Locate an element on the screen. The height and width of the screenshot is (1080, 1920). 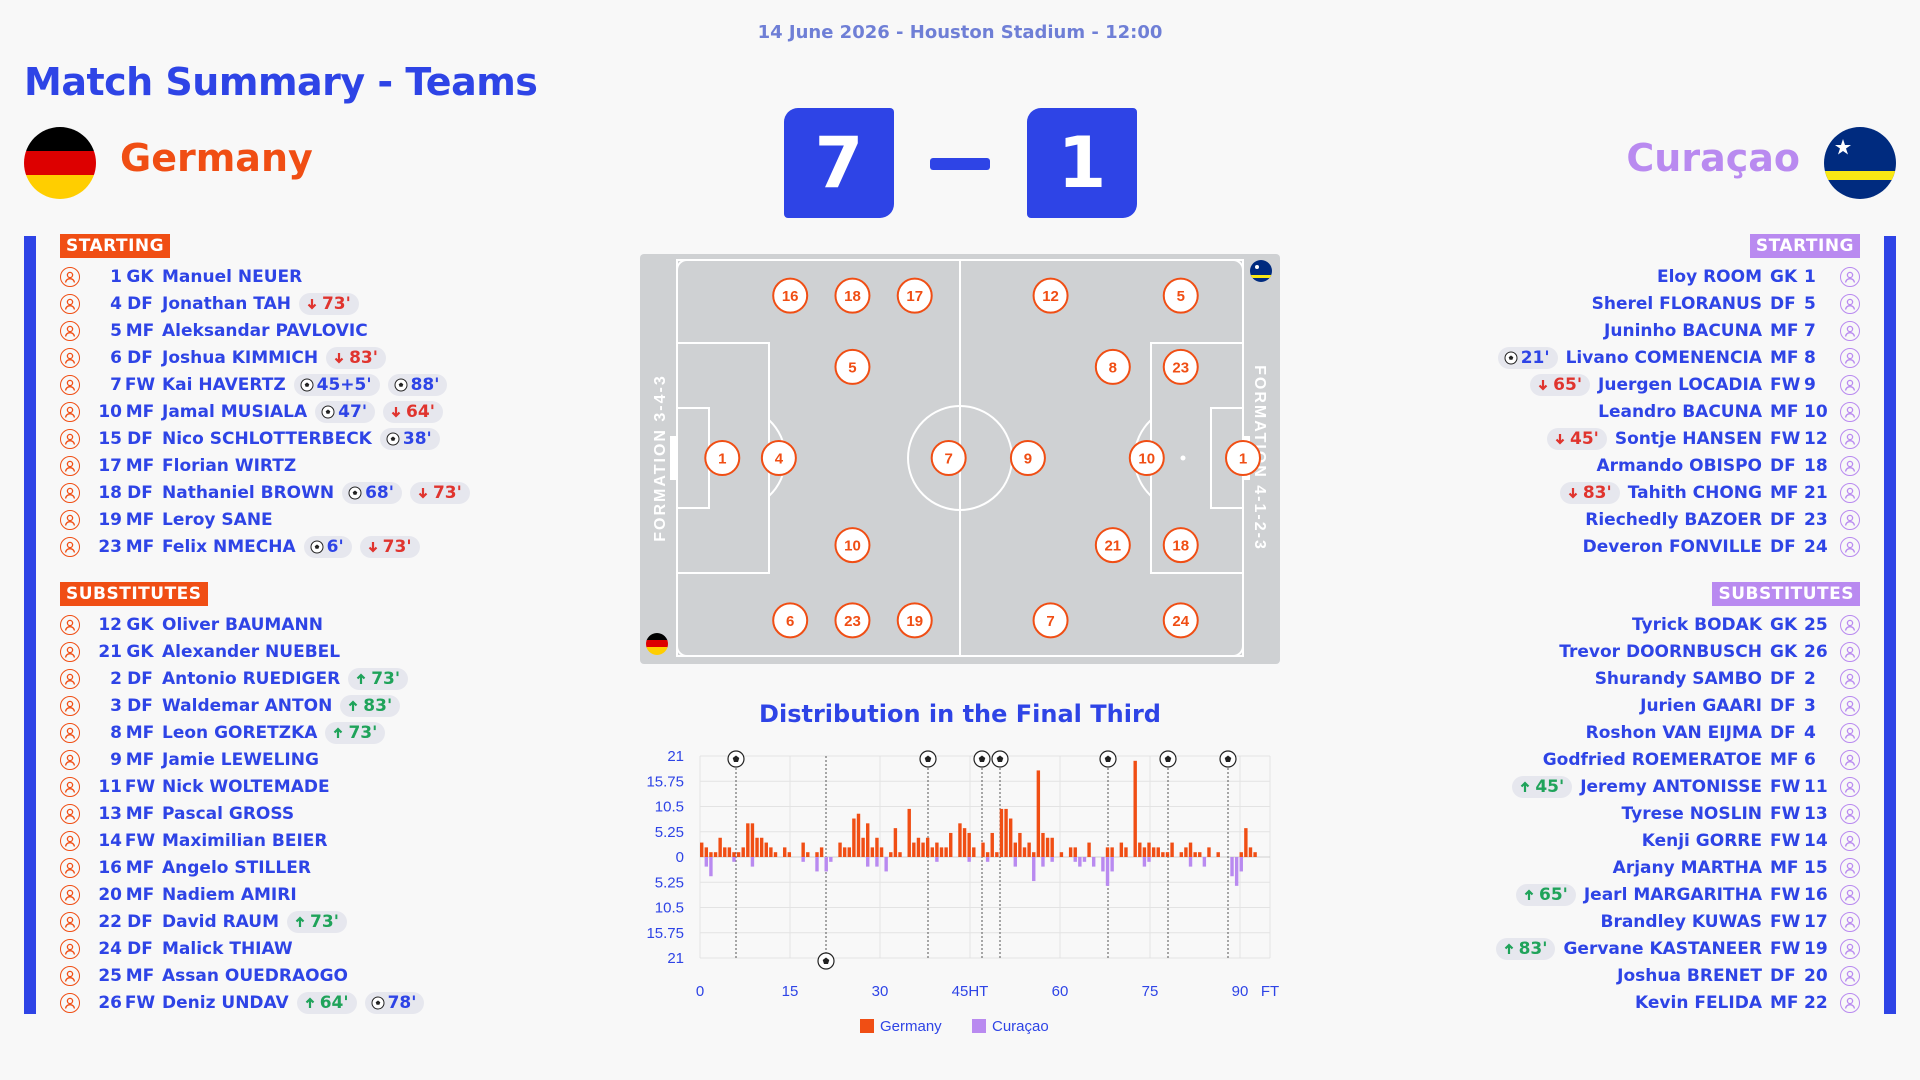
player-row: Joshua BRENET DF 20 is located at coordinates (1580, 975).